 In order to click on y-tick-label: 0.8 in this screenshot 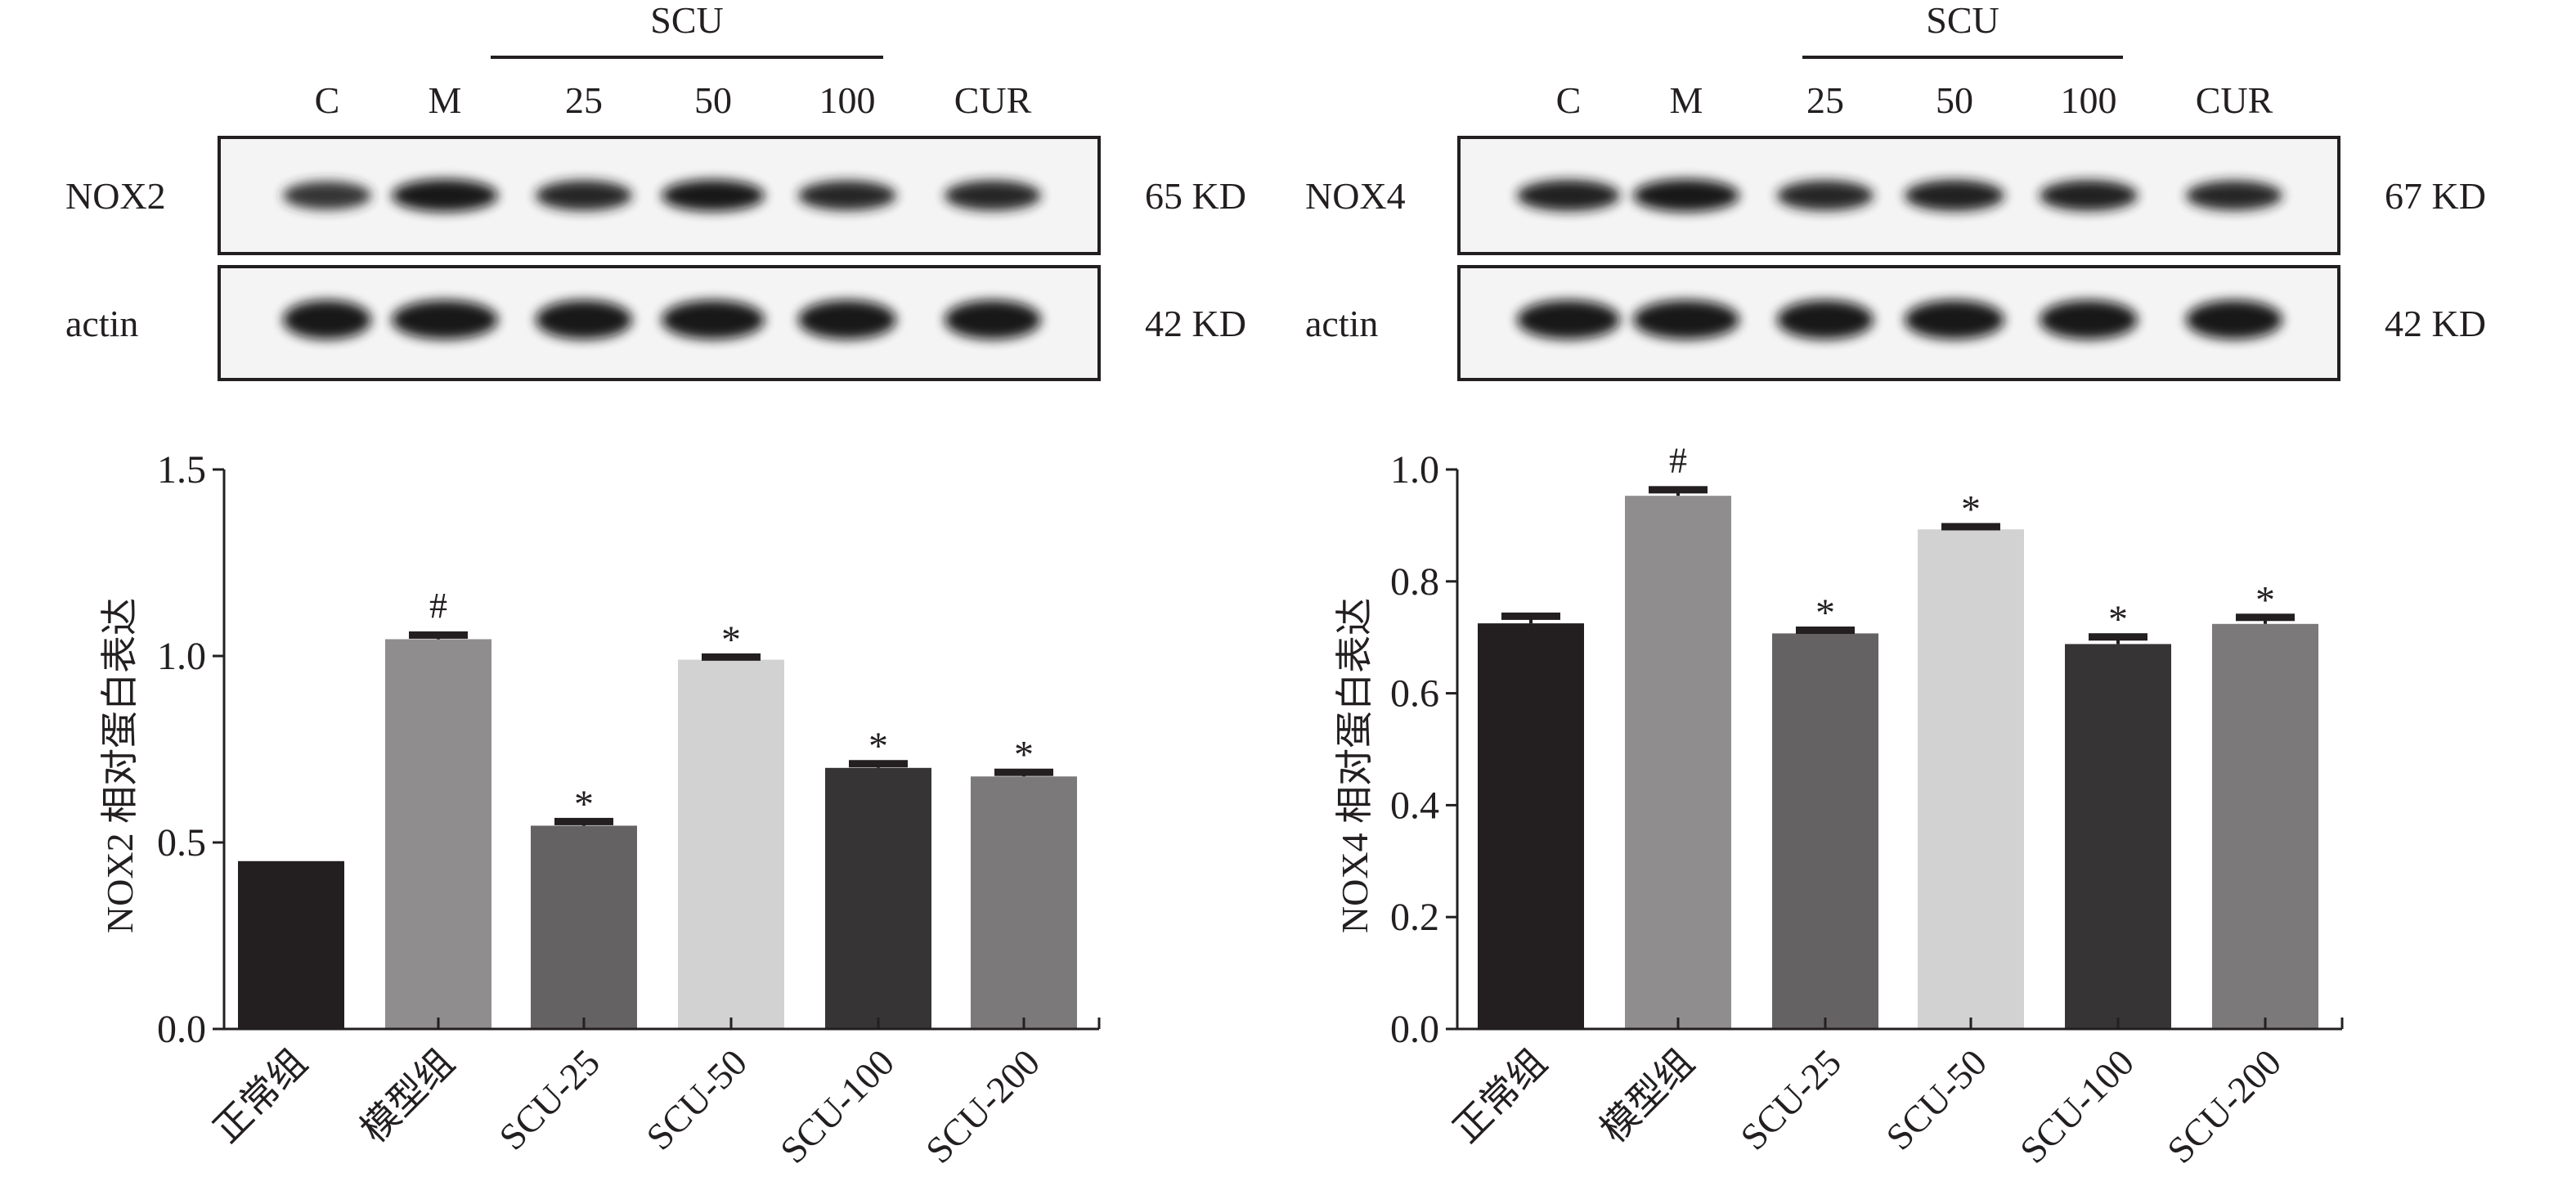, I will do `click(1414, 582)`.